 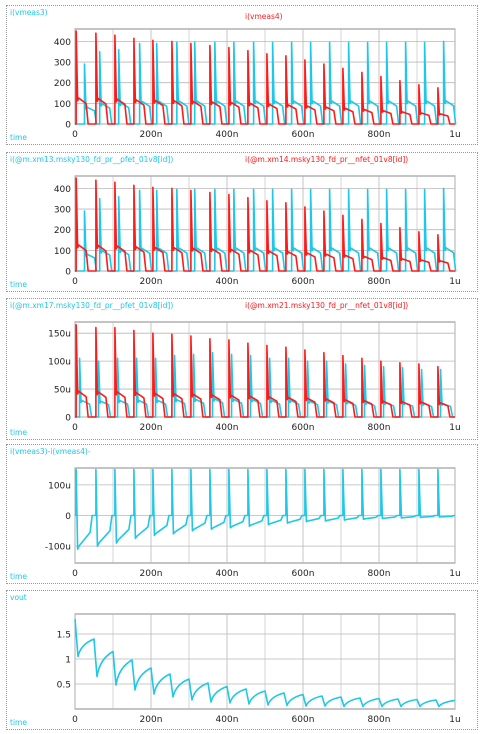 What do you see at coordinates (92, 305) in the screenshot?
I see `left-trace-label: i(@m.xm17.msky130_fd_pr__pfet_01v8[id])` at bounding box center [92, 305].